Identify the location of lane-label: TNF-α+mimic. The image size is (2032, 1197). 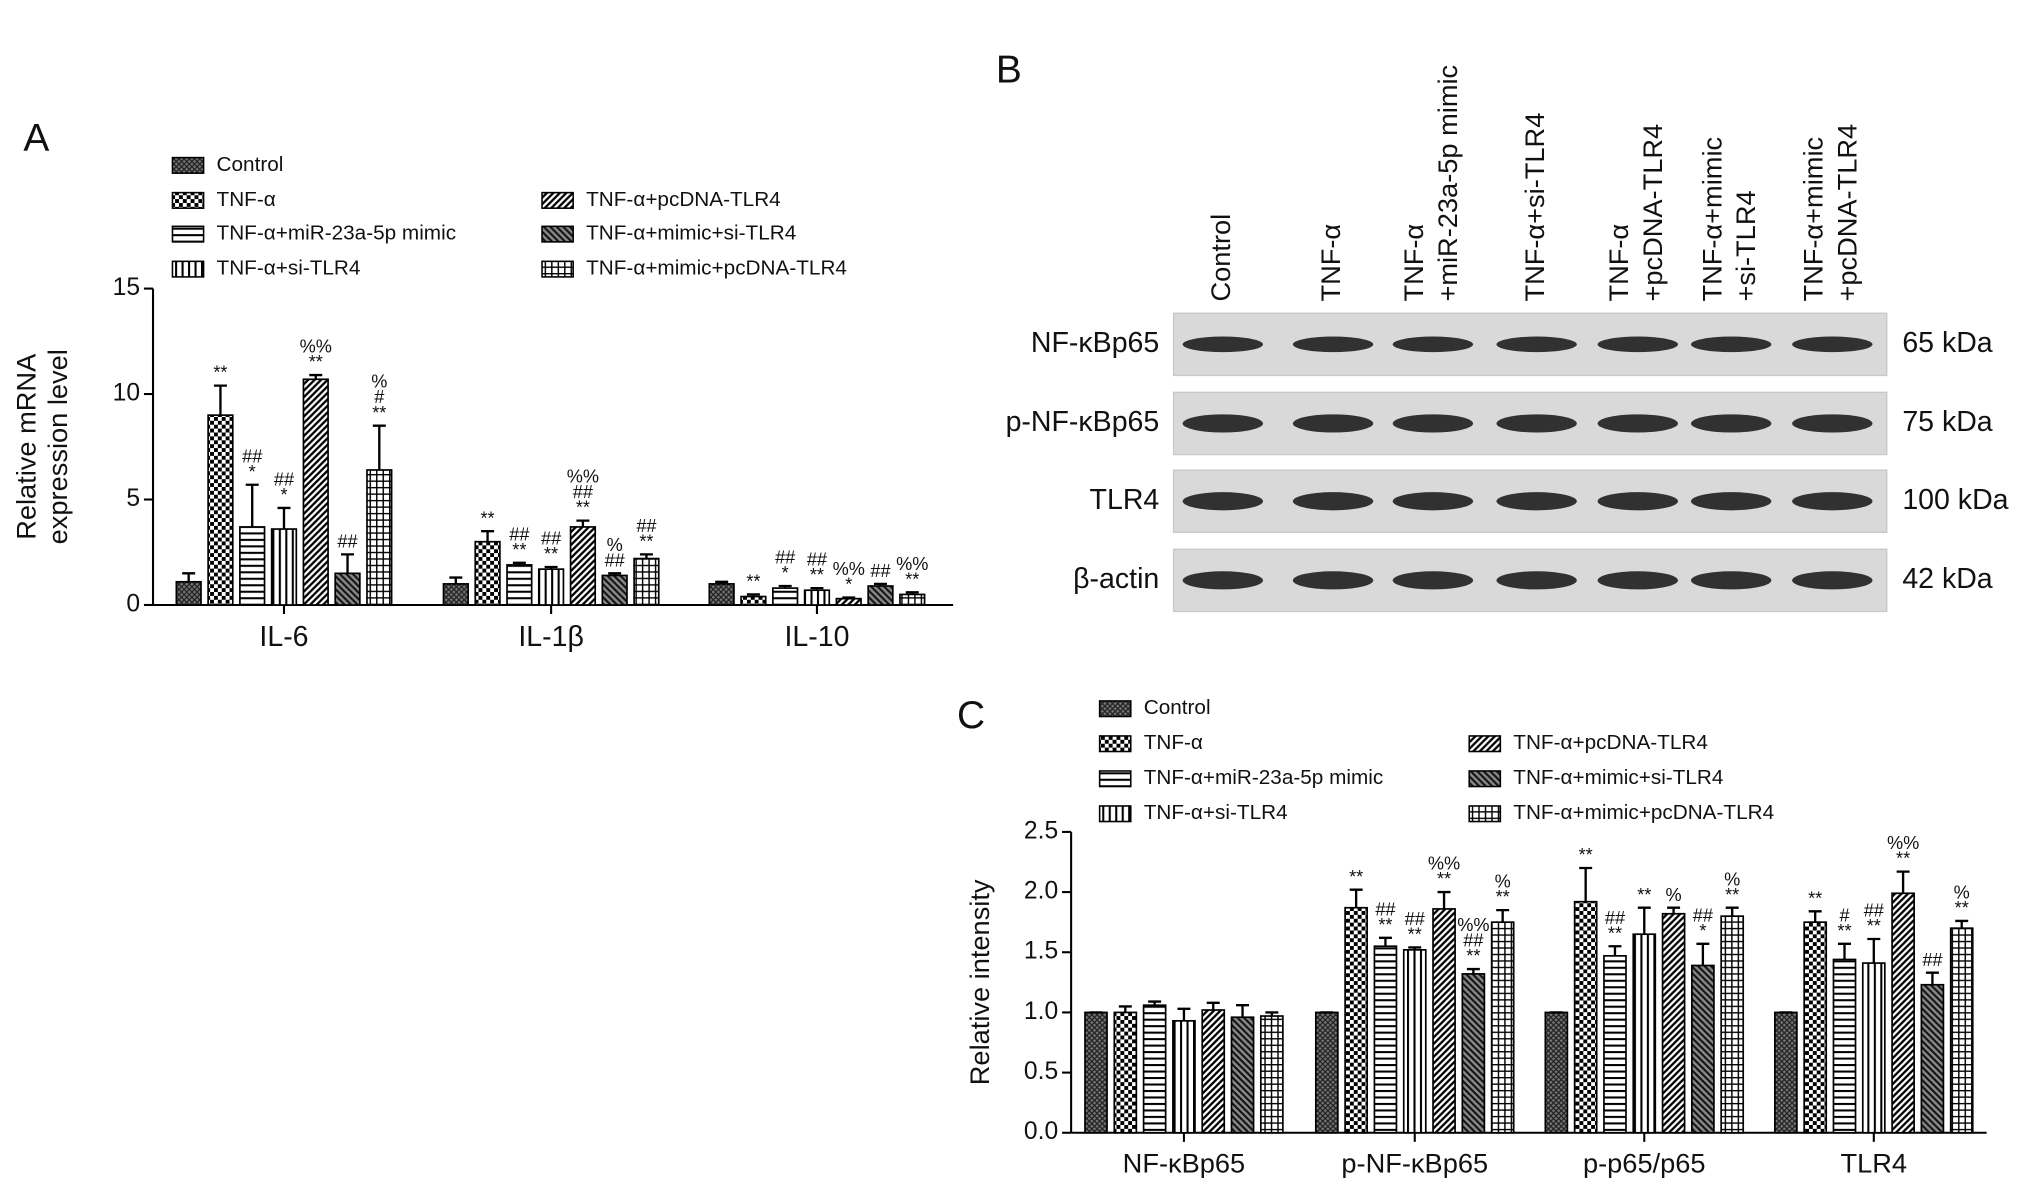
(1711, 219).